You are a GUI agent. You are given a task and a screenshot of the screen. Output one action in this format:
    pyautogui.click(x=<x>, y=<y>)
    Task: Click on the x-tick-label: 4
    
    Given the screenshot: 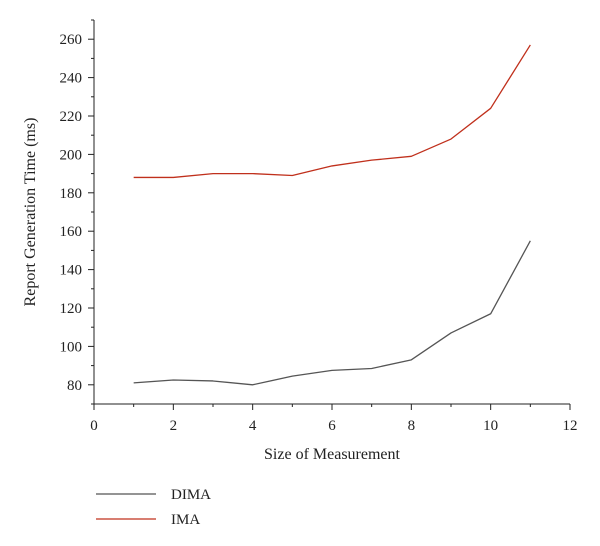 What is the action you would take?
    pyautogui.click(x=253, y=426)
    